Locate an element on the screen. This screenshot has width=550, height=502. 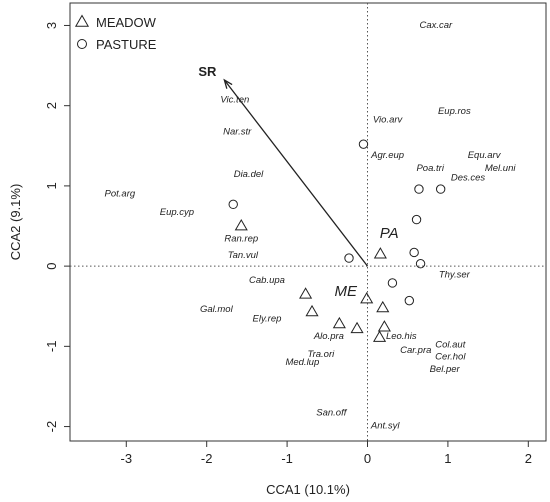
legend-label: PASTURE is located at coordinates (126, 44).